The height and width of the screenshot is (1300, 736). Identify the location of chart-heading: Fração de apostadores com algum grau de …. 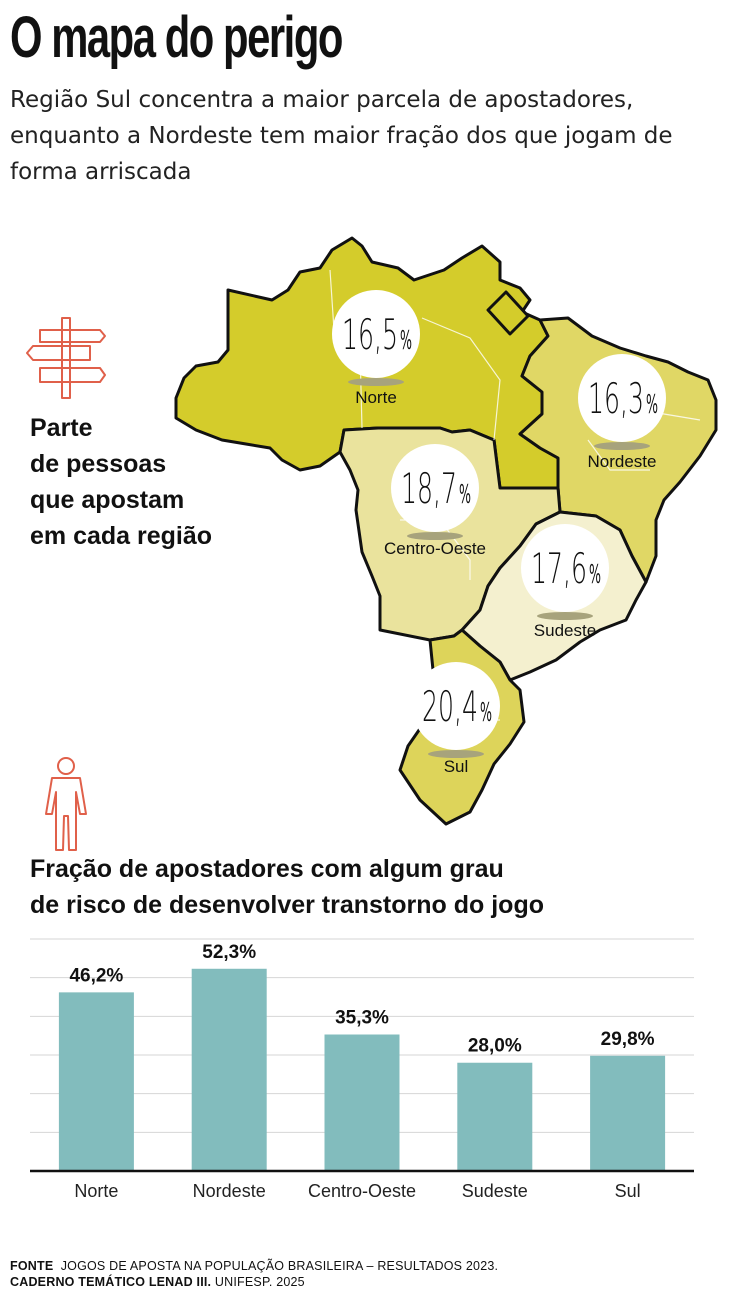
(370, 887).